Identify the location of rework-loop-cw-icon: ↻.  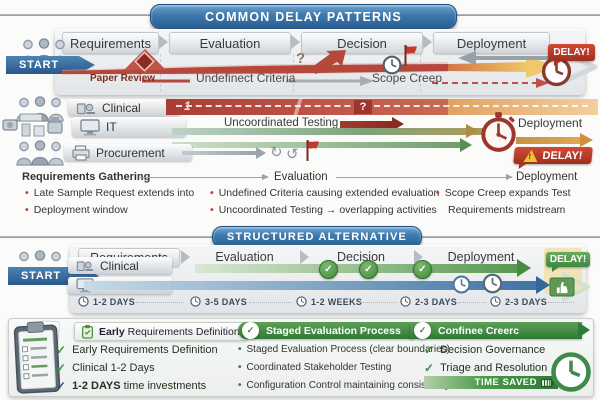
(276, 152).